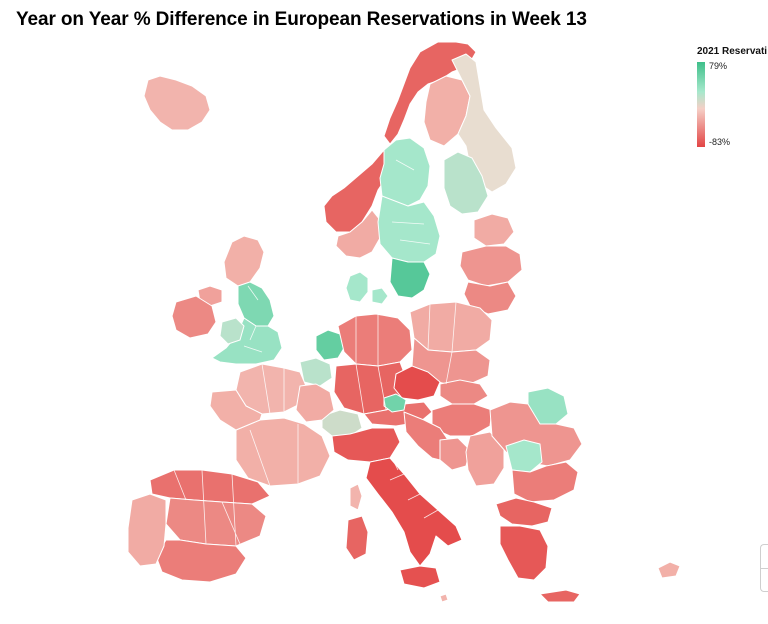  Describe the element at coordinates (720, 142) in the screenshot. I see `legend-min-label: -83%` at that location.